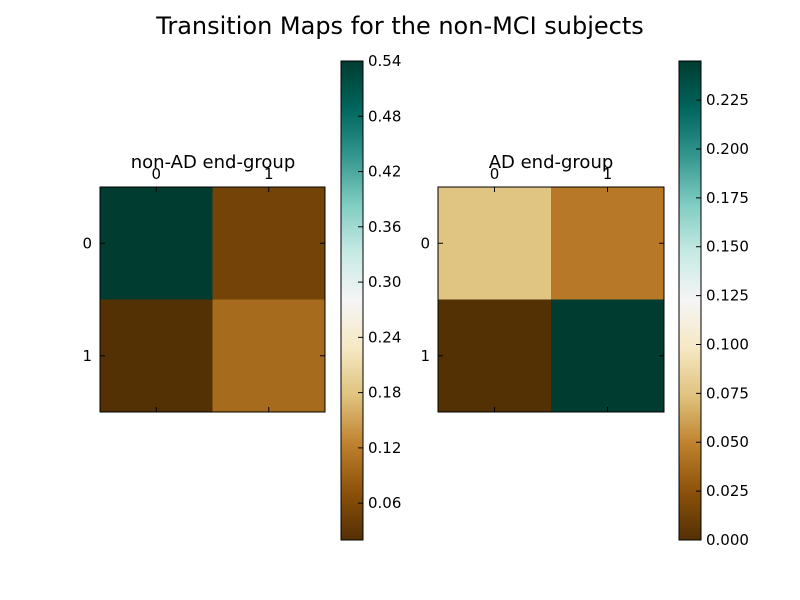 This screenshot has width=800, height=600. Describe the element at coordinates (384, 172) in the screenshot. I see `colorbar-tick-label: 0.42` at that location.